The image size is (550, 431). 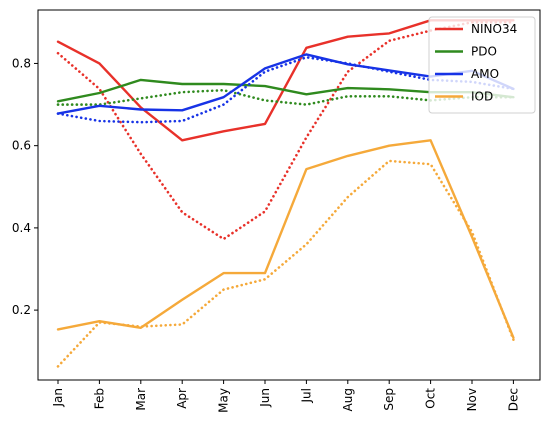 I want to click on legend-box, so click(x=482, y=65).